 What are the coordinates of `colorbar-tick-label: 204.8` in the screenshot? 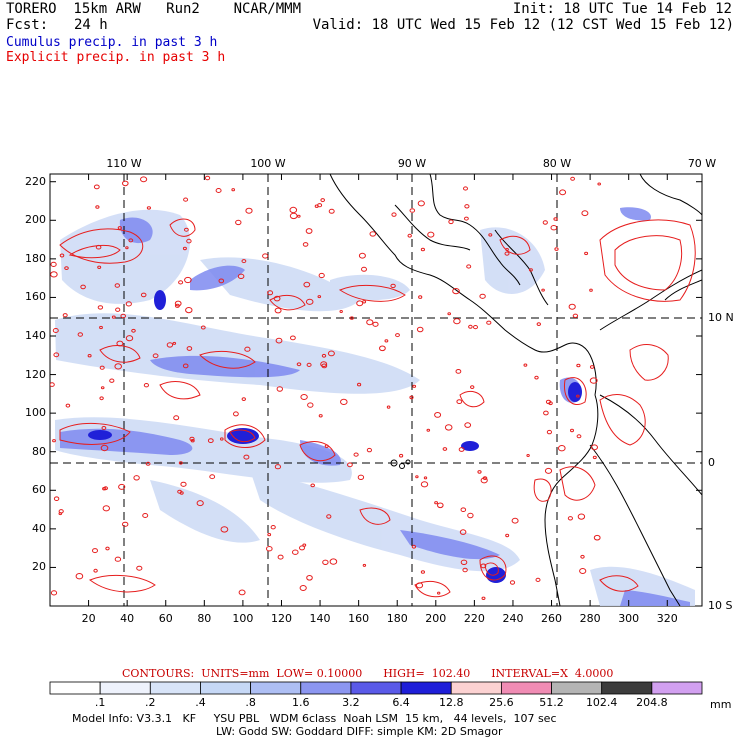 It's located at (652, 702).